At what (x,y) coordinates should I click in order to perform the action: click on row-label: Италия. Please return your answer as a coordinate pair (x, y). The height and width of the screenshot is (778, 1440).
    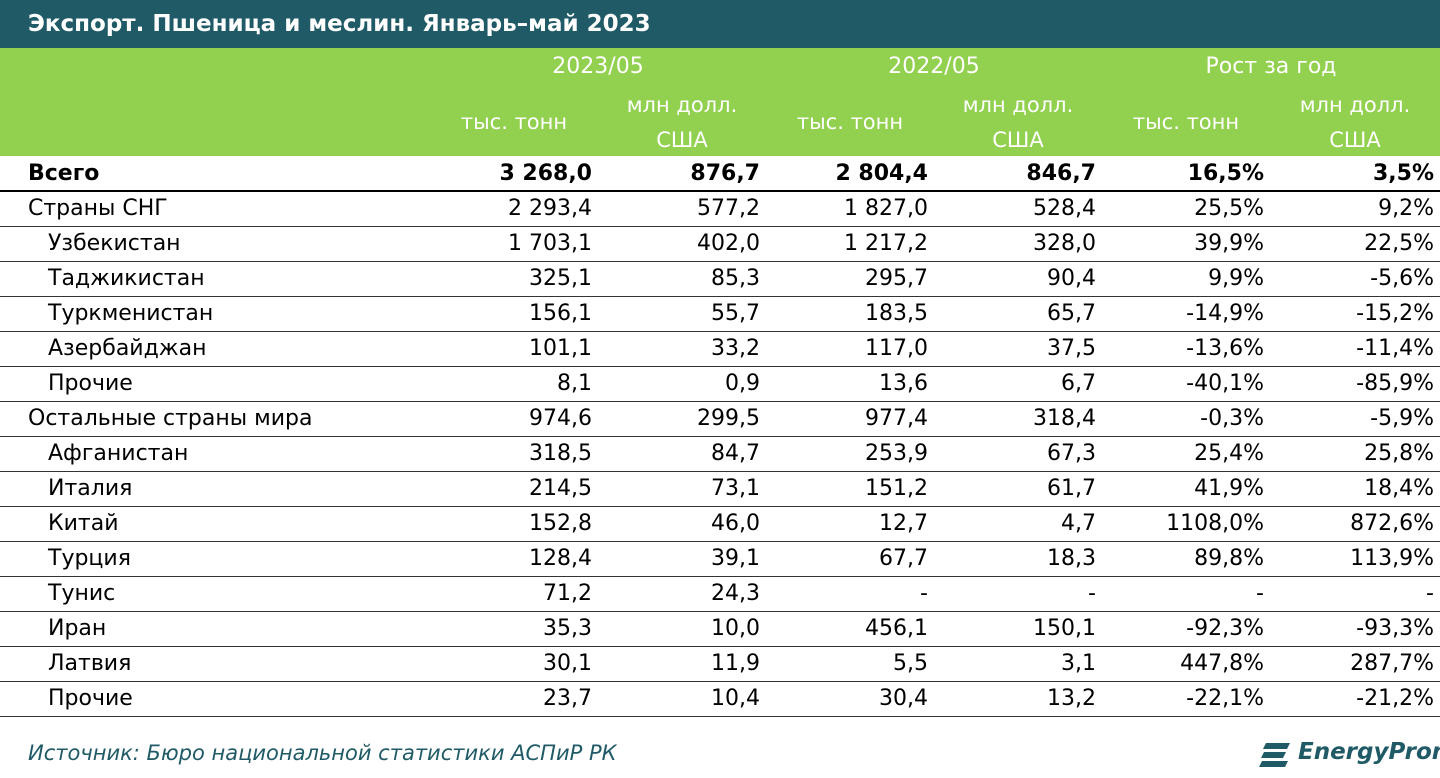
    Looking at the image, I should click on (215, 489).